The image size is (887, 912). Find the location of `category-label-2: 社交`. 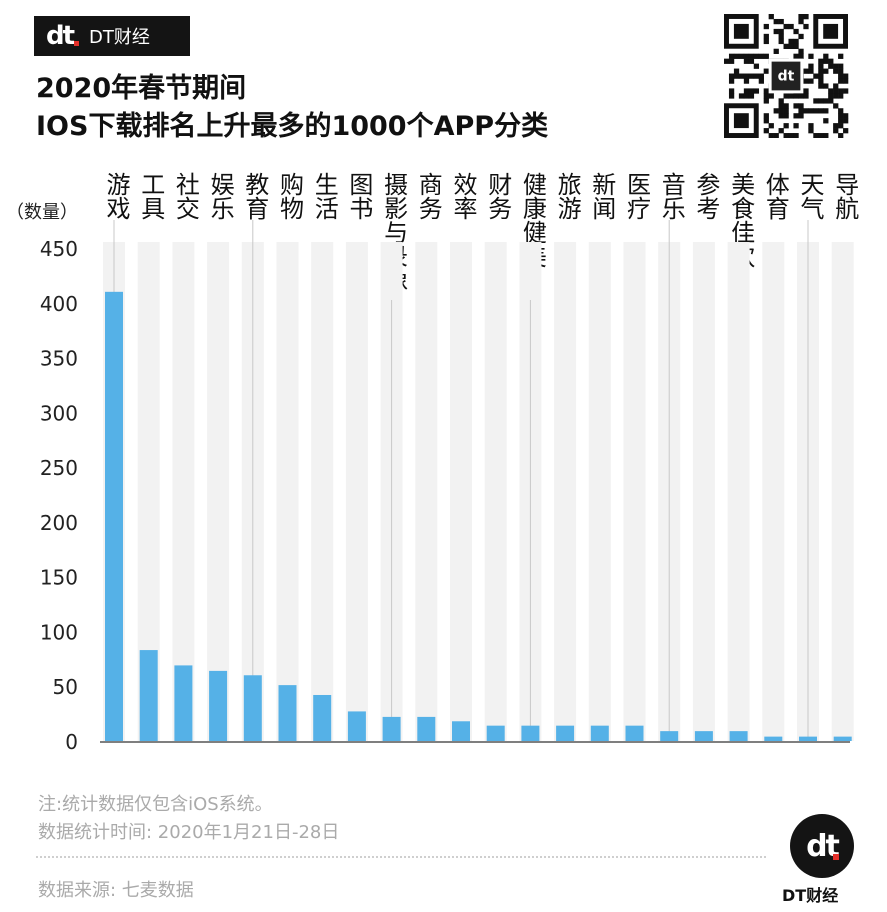

category-label-2: 社交 is located at coordinates (185, 196).